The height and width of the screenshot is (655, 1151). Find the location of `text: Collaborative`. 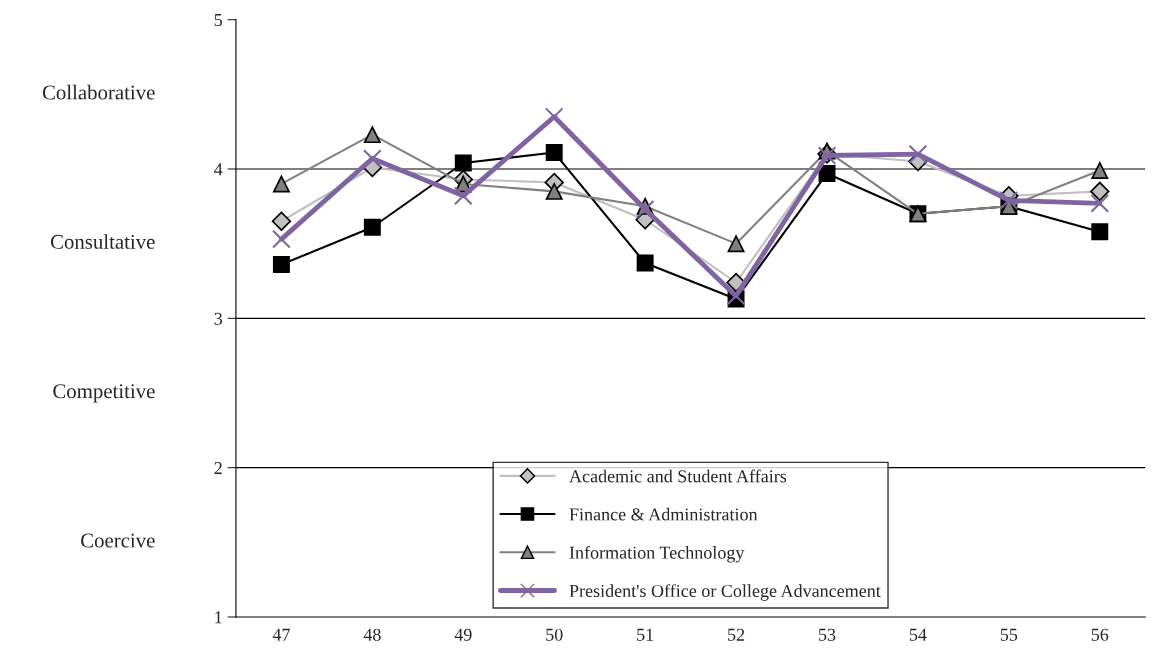

text: Collaborative is located at coordinates (98, 92).